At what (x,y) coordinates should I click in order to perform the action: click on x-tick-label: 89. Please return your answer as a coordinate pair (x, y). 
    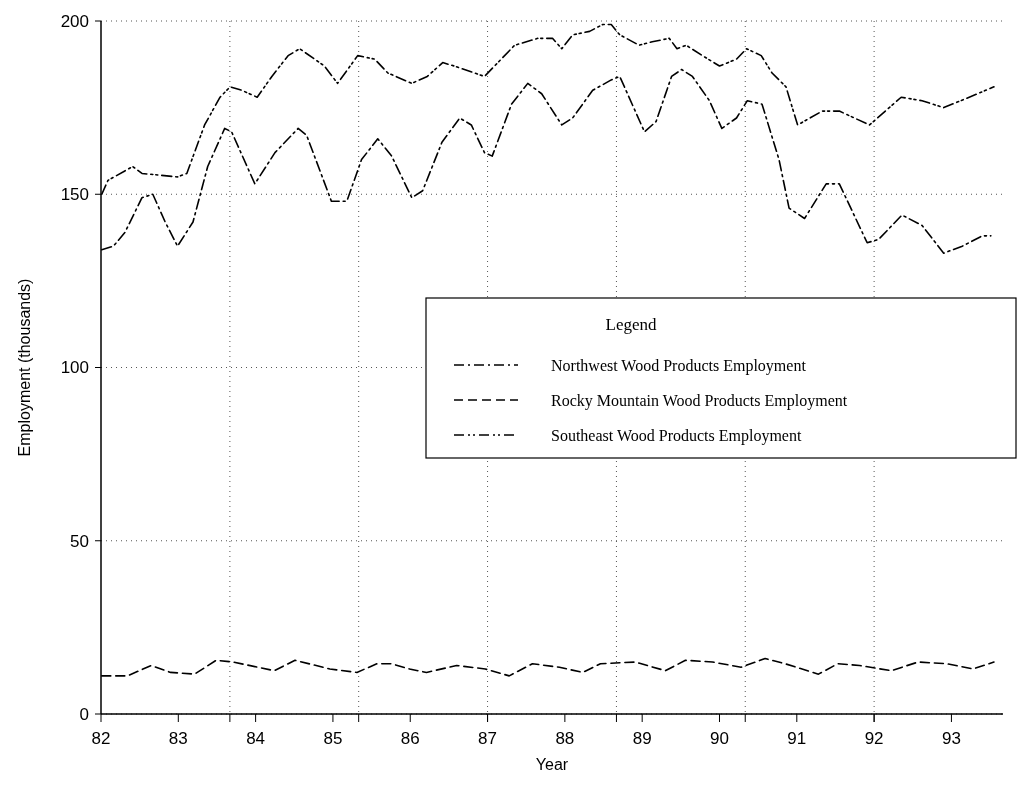
    Looking at the image, I should click on (642, 738).